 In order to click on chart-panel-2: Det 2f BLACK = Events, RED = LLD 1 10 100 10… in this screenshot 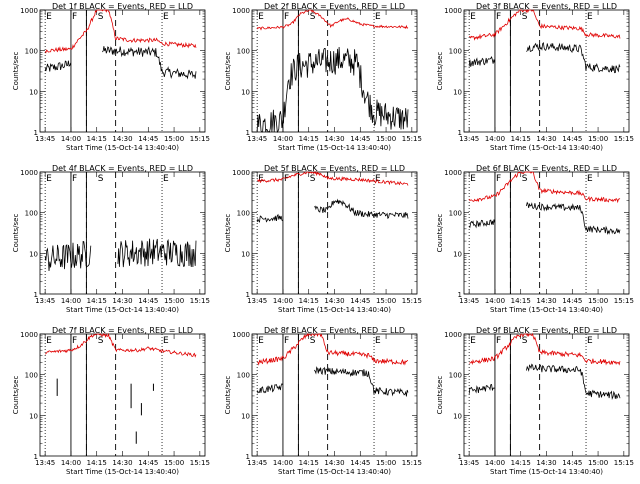, I will do `click(323, 77)`.